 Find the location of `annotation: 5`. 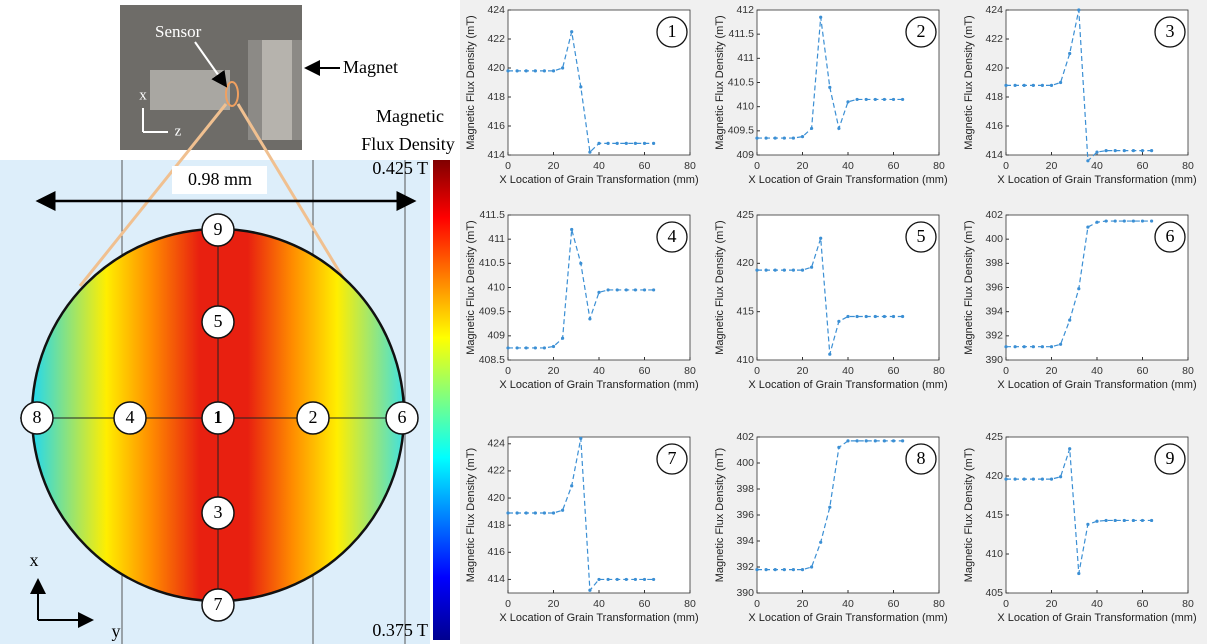

annotation: 5 is located at coordinates (921, 236).